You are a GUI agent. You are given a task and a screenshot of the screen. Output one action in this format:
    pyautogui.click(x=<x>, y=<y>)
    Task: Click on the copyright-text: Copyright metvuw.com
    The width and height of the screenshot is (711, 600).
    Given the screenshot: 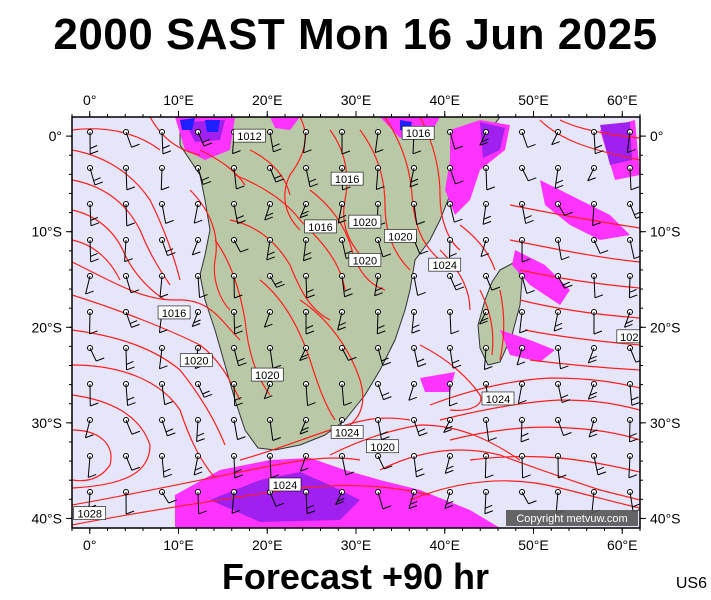 What is the action you would take?
    pyautogui.click(x=571, y=519)
    